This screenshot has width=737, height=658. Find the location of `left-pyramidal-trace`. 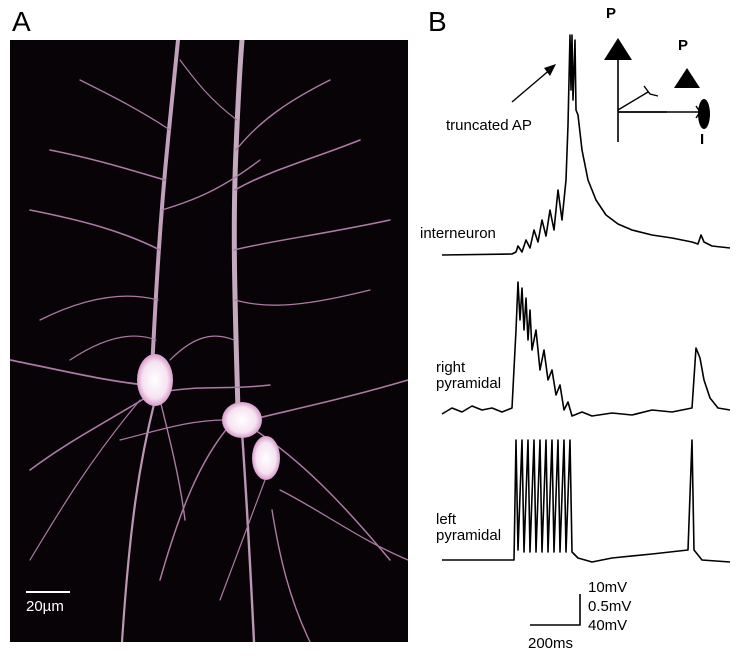

left-pyramidal-trace is located at coordinates (586, 501).